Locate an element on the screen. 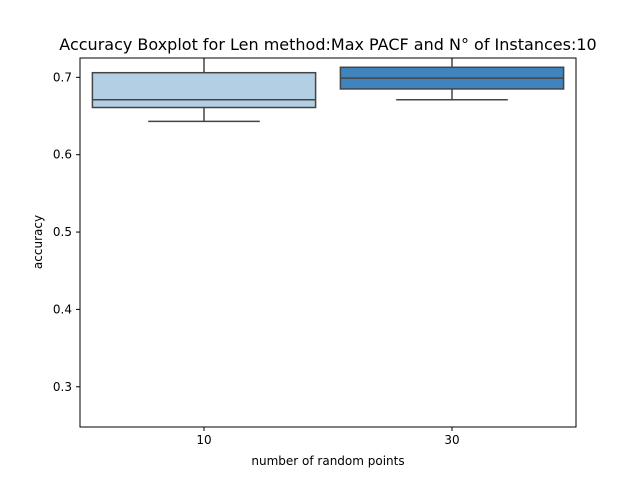  x-tick-label: 30 is located at coordinates (451, 440).